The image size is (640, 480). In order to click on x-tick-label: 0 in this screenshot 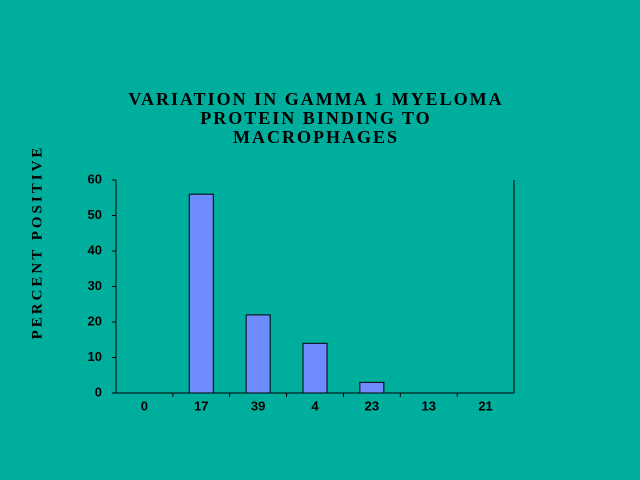, I will do `click(144, 405)`.